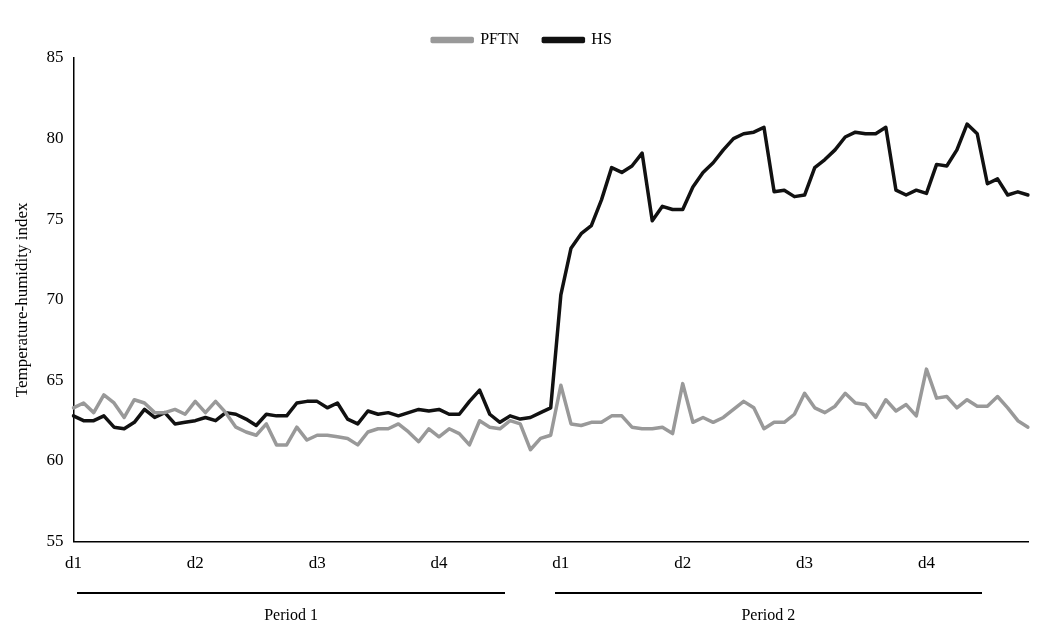 The width and height of the screenshot is (1048, 636). I want to click on text: Period 2, so click(768, 615).